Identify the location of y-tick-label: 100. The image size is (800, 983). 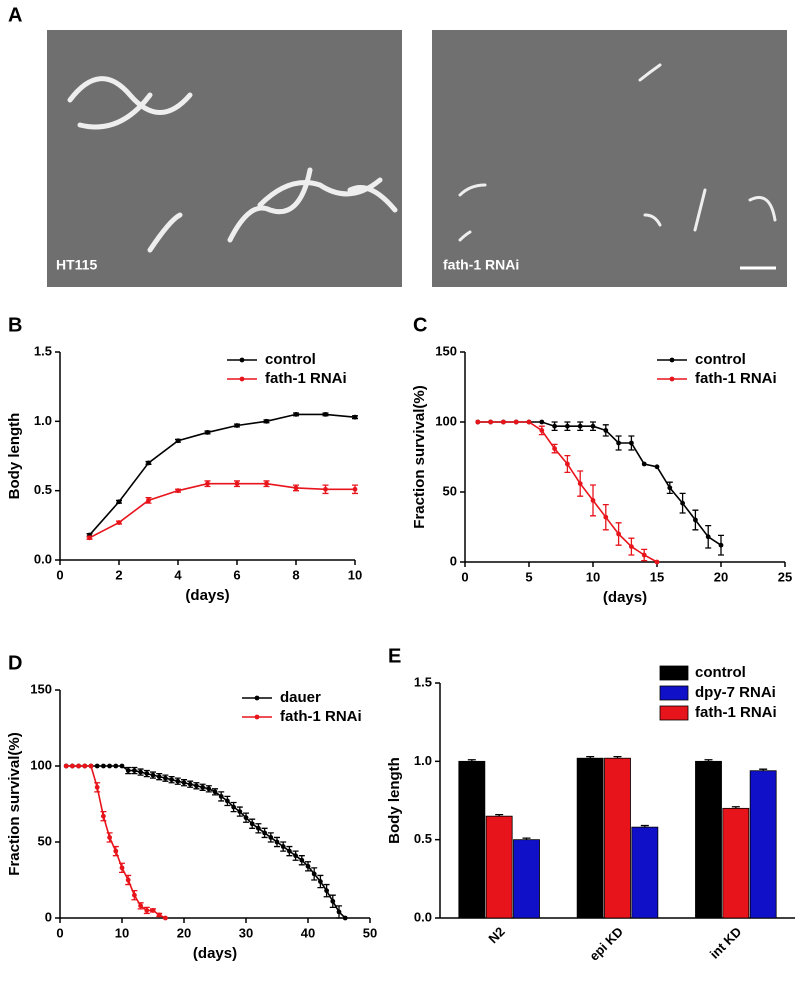
(446, 420).